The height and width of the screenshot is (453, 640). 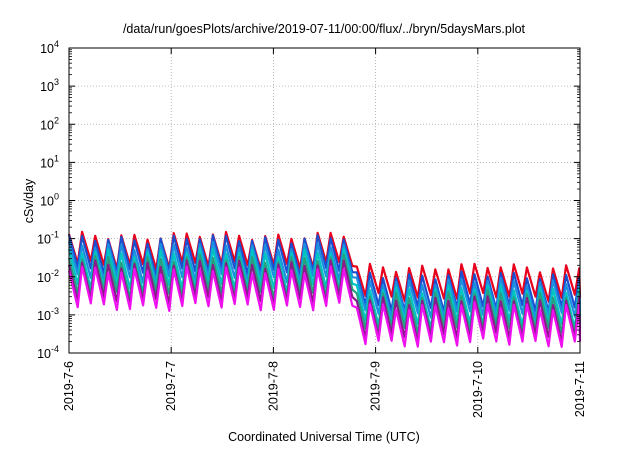 What do you see at coordinates (273, 386) in the screenshot?
I see `x-tick-label: 2019-7-8` at bounding box center [273, 386].